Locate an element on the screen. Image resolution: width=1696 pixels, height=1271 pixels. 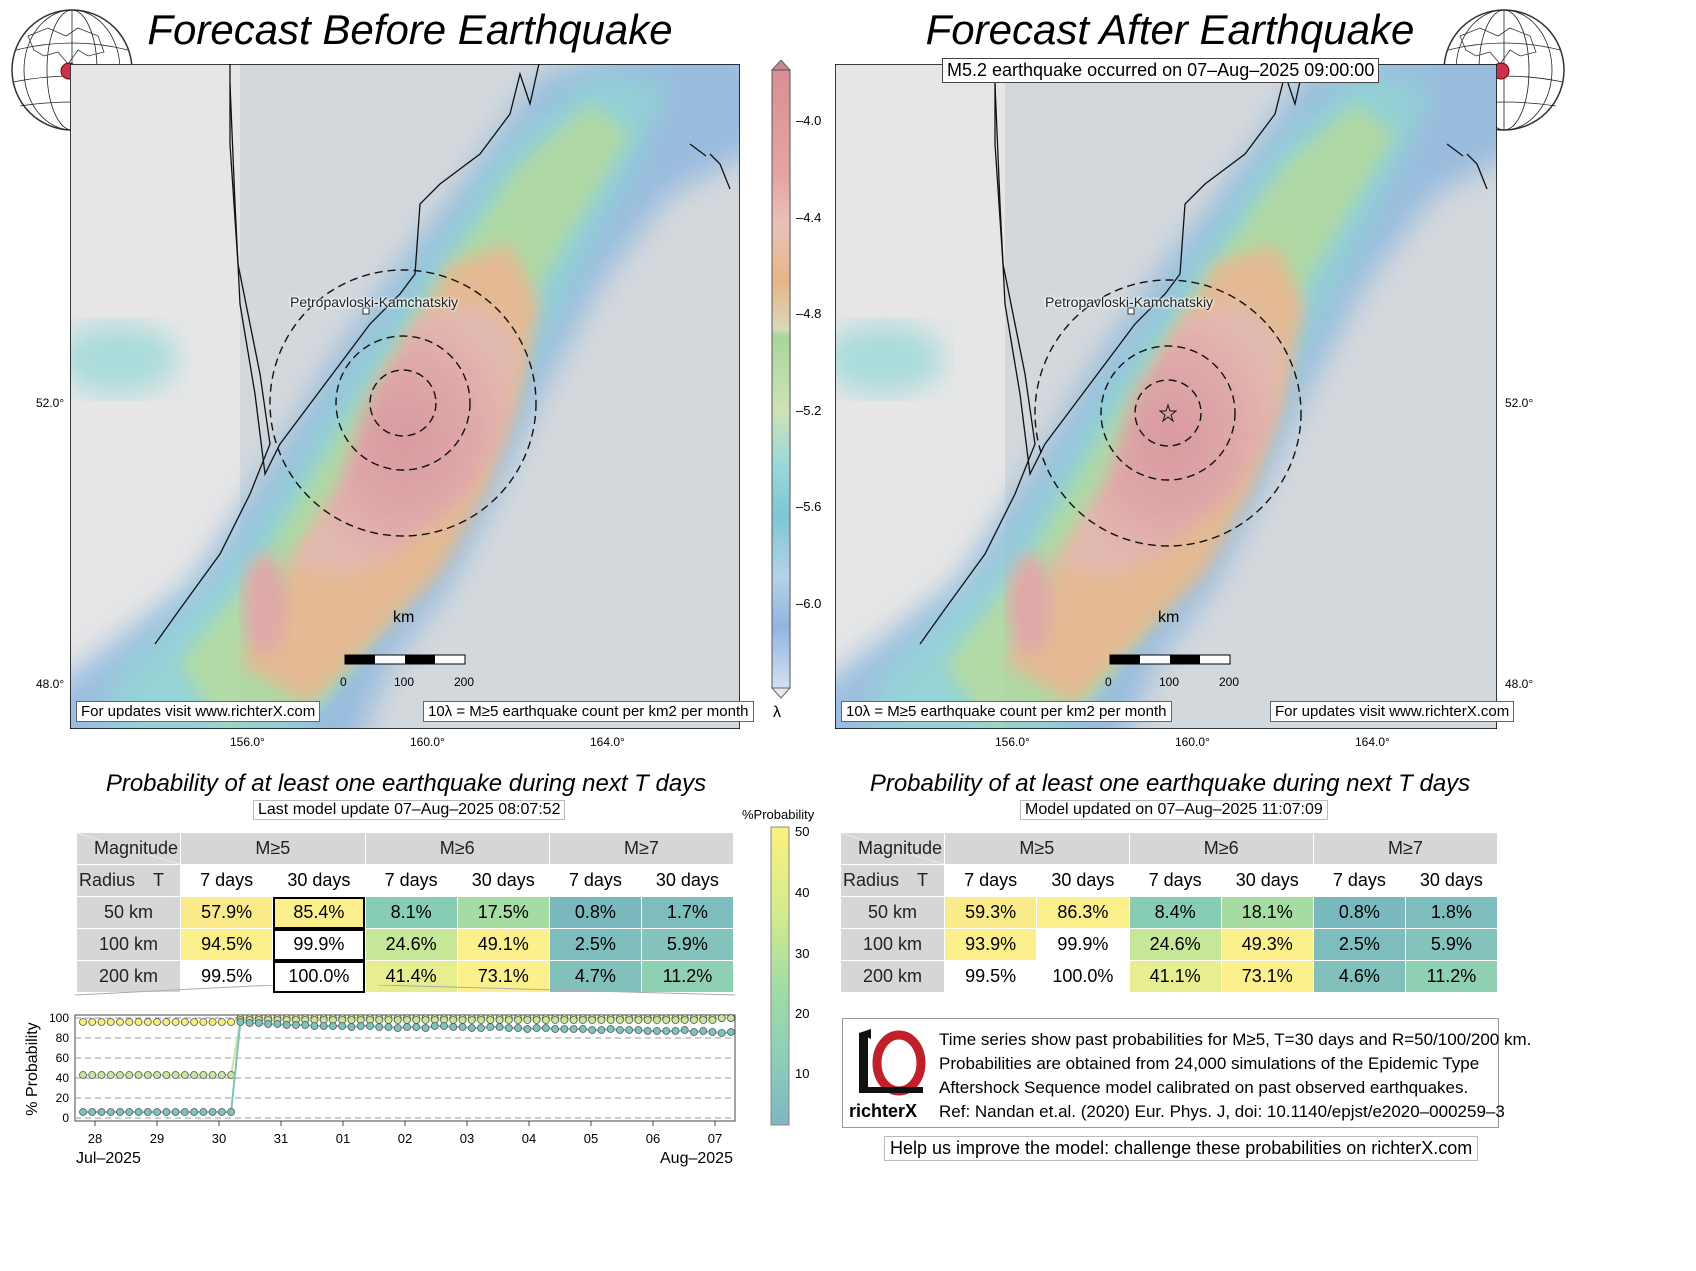
probability-cell: 100.0% is located at coordinates (1083, 976).